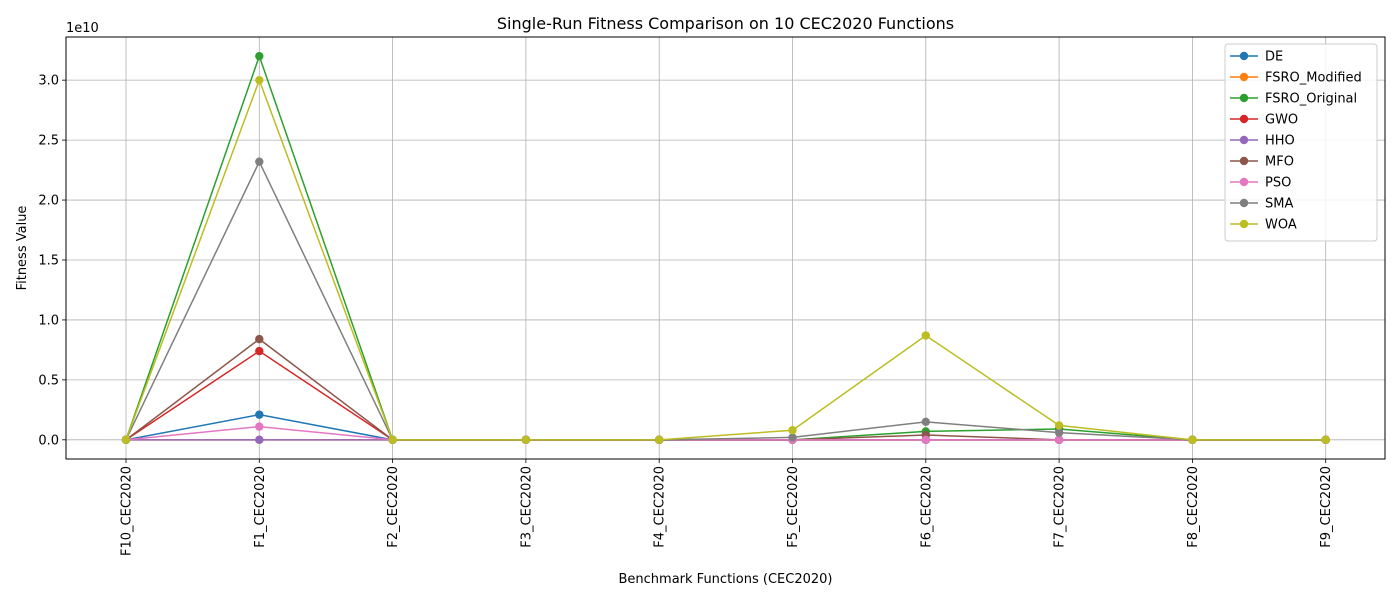 The height and width of the screenshot is (600, 1400). I want to click on x-tick-label: F5_CEC2020, so click(793, 507).